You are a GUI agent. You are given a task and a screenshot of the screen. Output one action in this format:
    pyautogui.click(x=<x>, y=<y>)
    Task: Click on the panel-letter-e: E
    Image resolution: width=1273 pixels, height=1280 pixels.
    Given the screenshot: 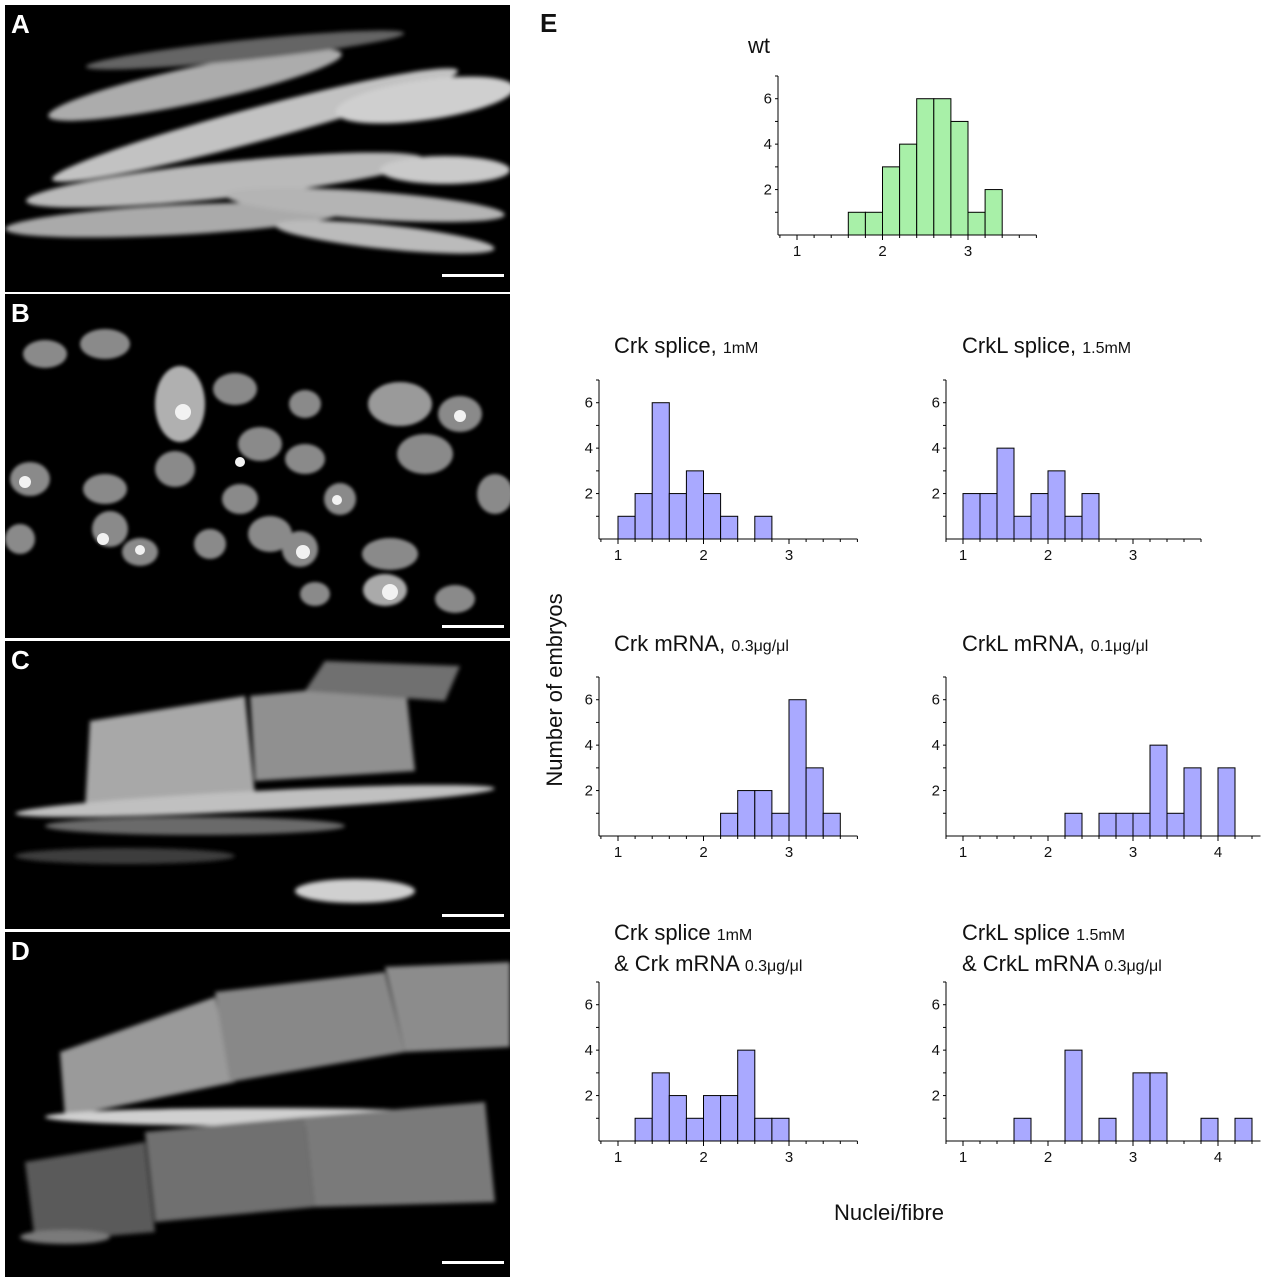 What is the action you would take?
    pyautogui.click(x=549, y=23)
    